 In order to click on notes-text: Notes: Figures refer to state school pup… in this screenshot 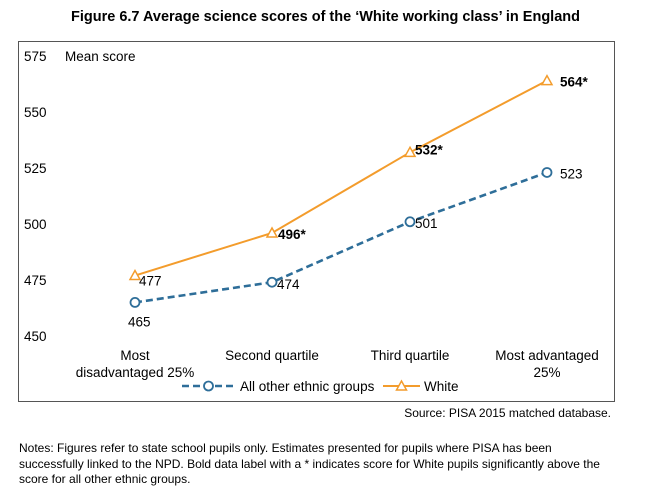, I will do `click(309, 463)`.